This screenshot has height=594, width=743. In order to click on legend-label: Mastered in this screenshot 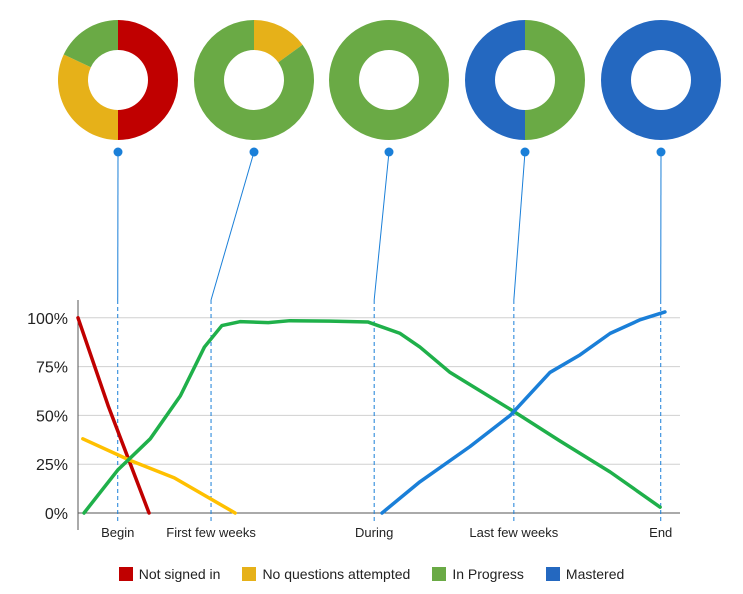, I will do `click(595, 574)`.